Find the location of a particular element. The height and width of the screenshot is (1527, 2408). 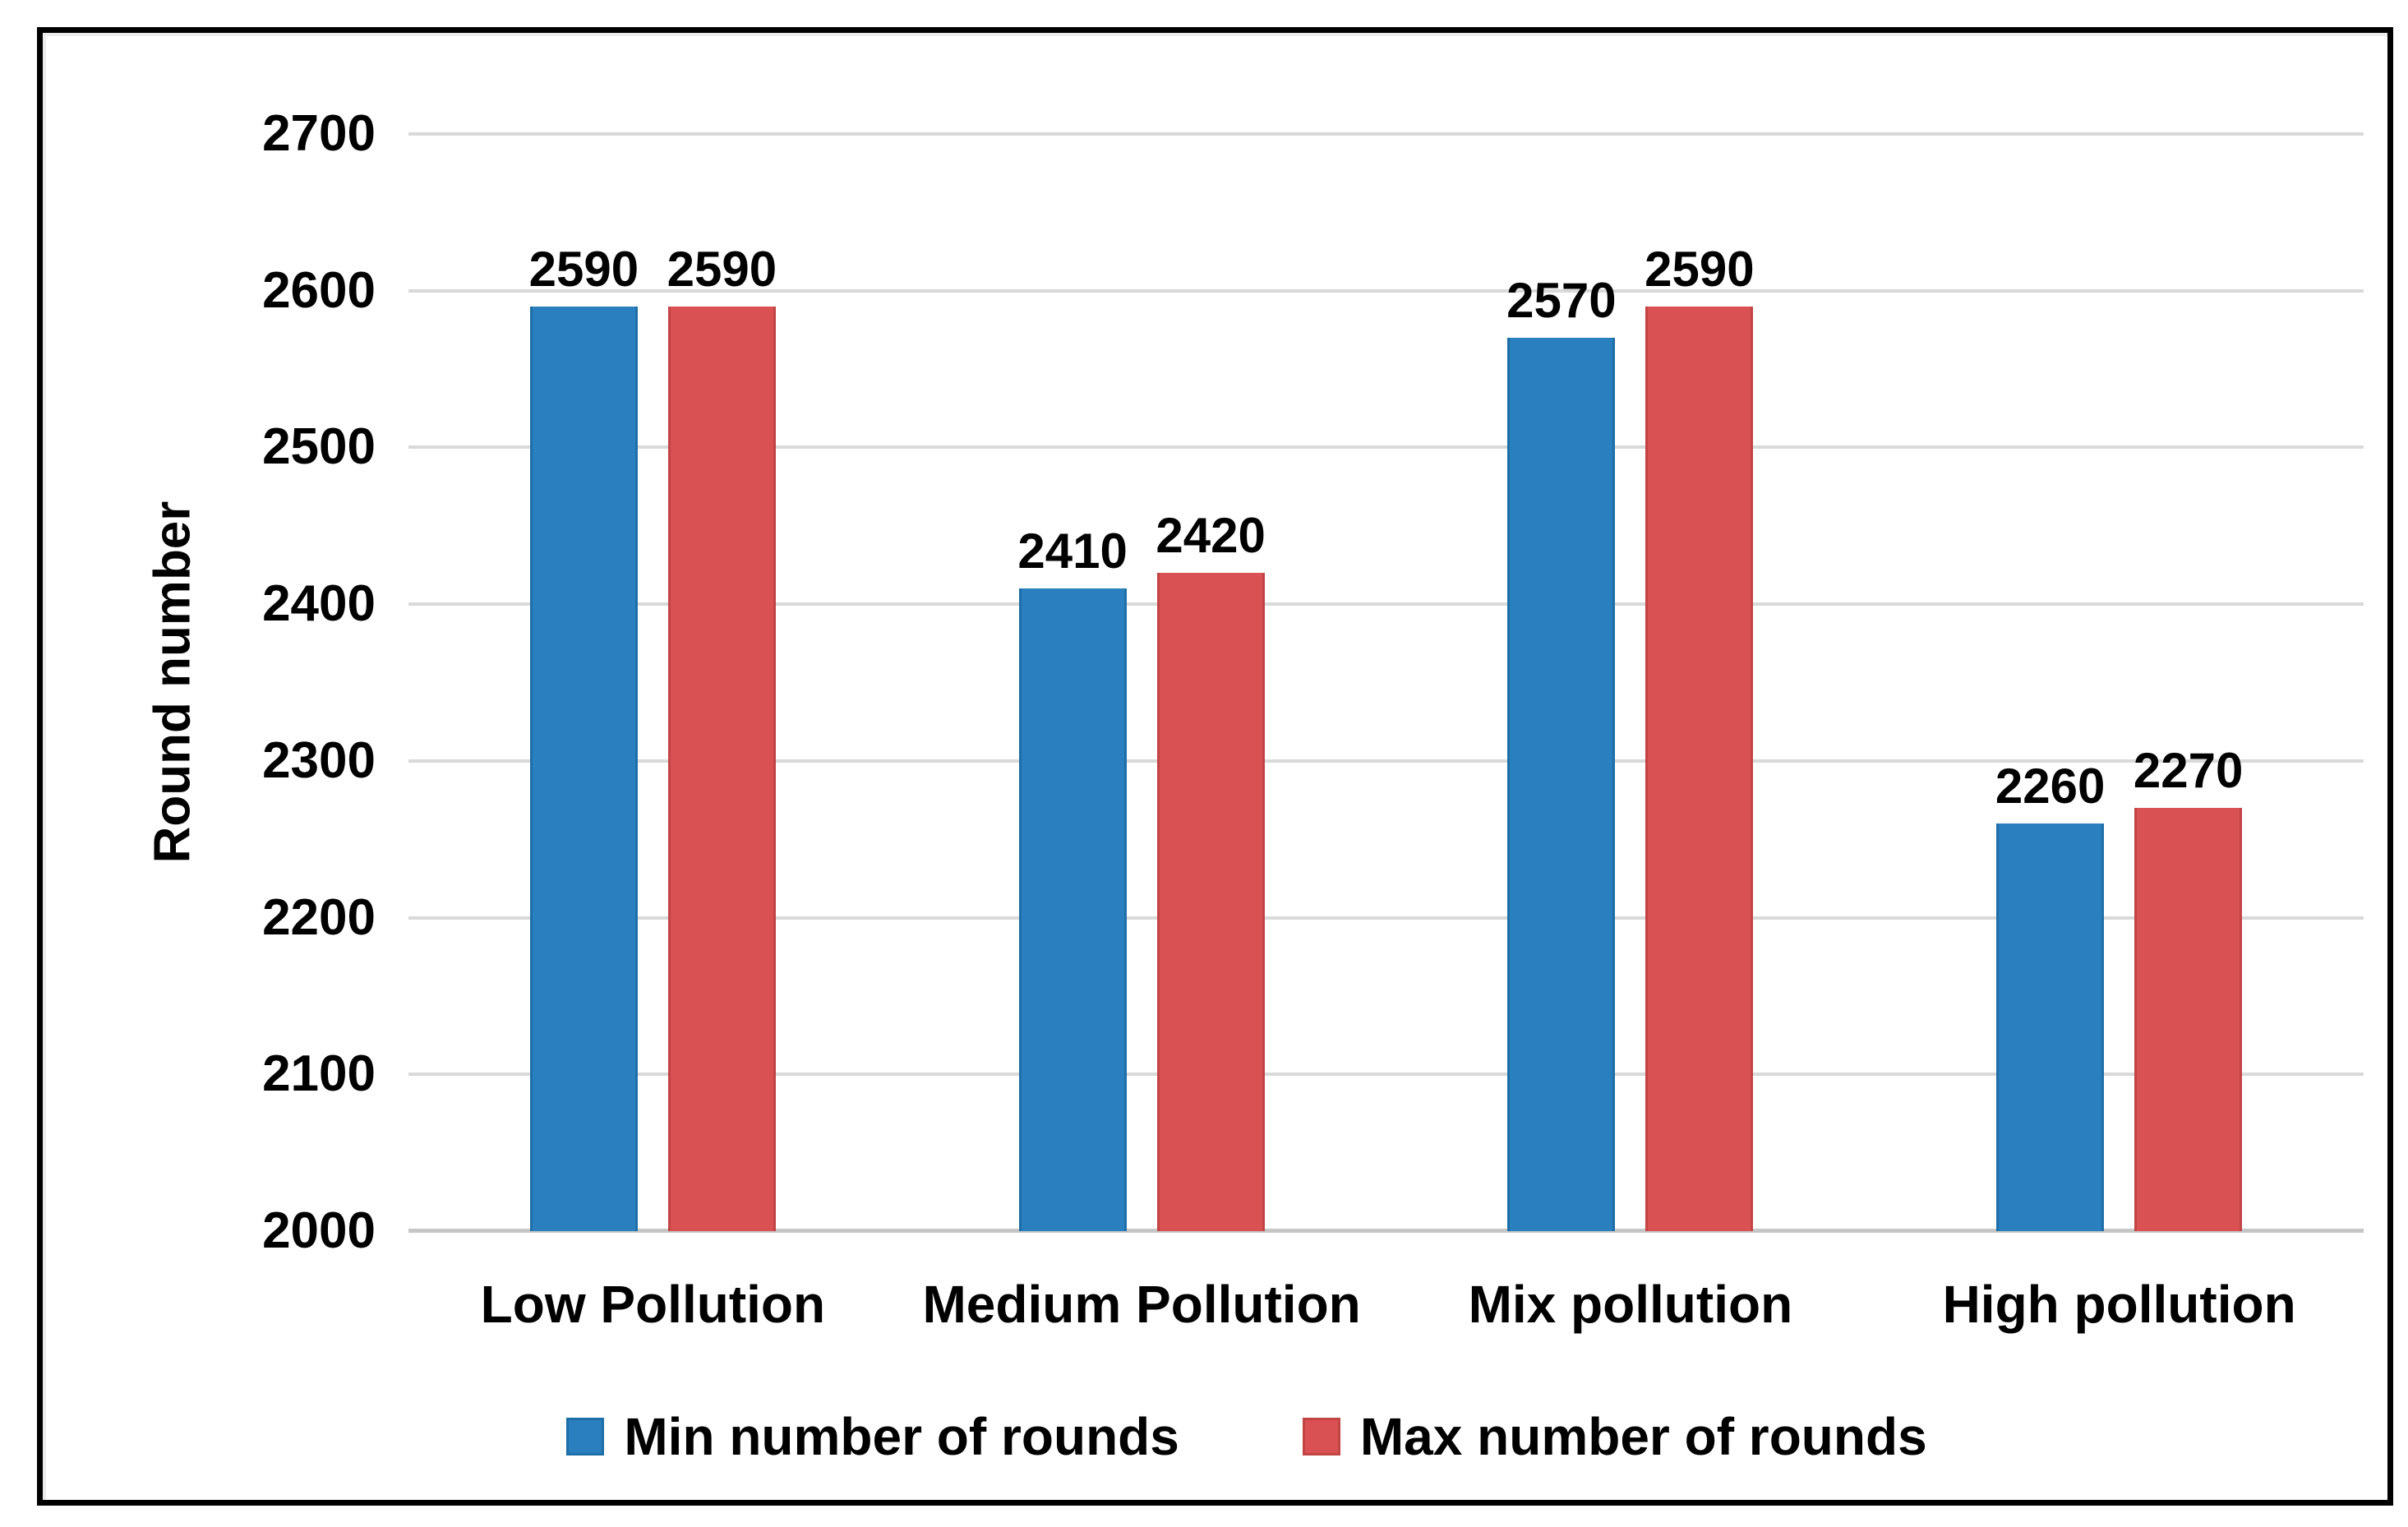

legend: Min number of rounds Max number of rounds is located at coordinates (1225, 1436).